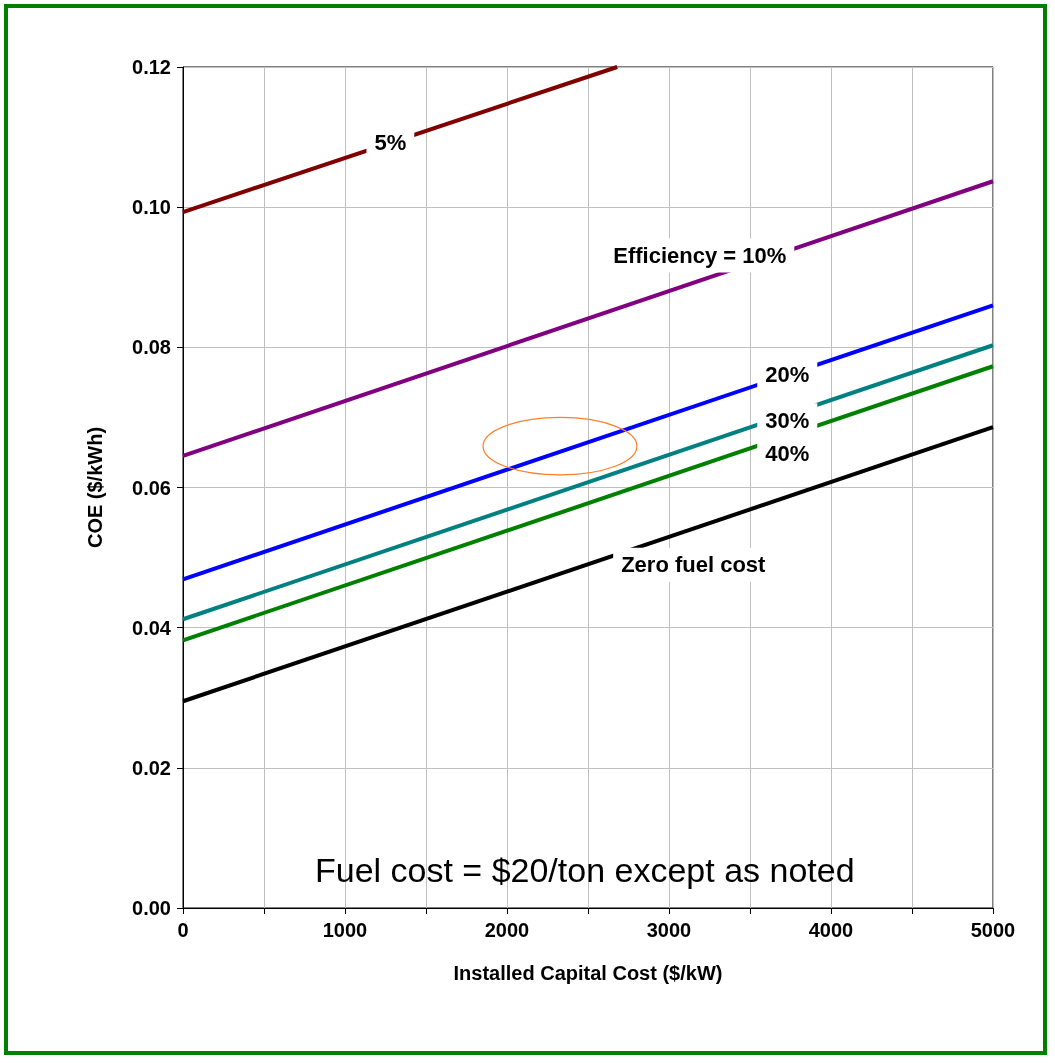 The image size is (1055, 1063). I want to click on y-tick-label: 0.10, so click(151, 207).